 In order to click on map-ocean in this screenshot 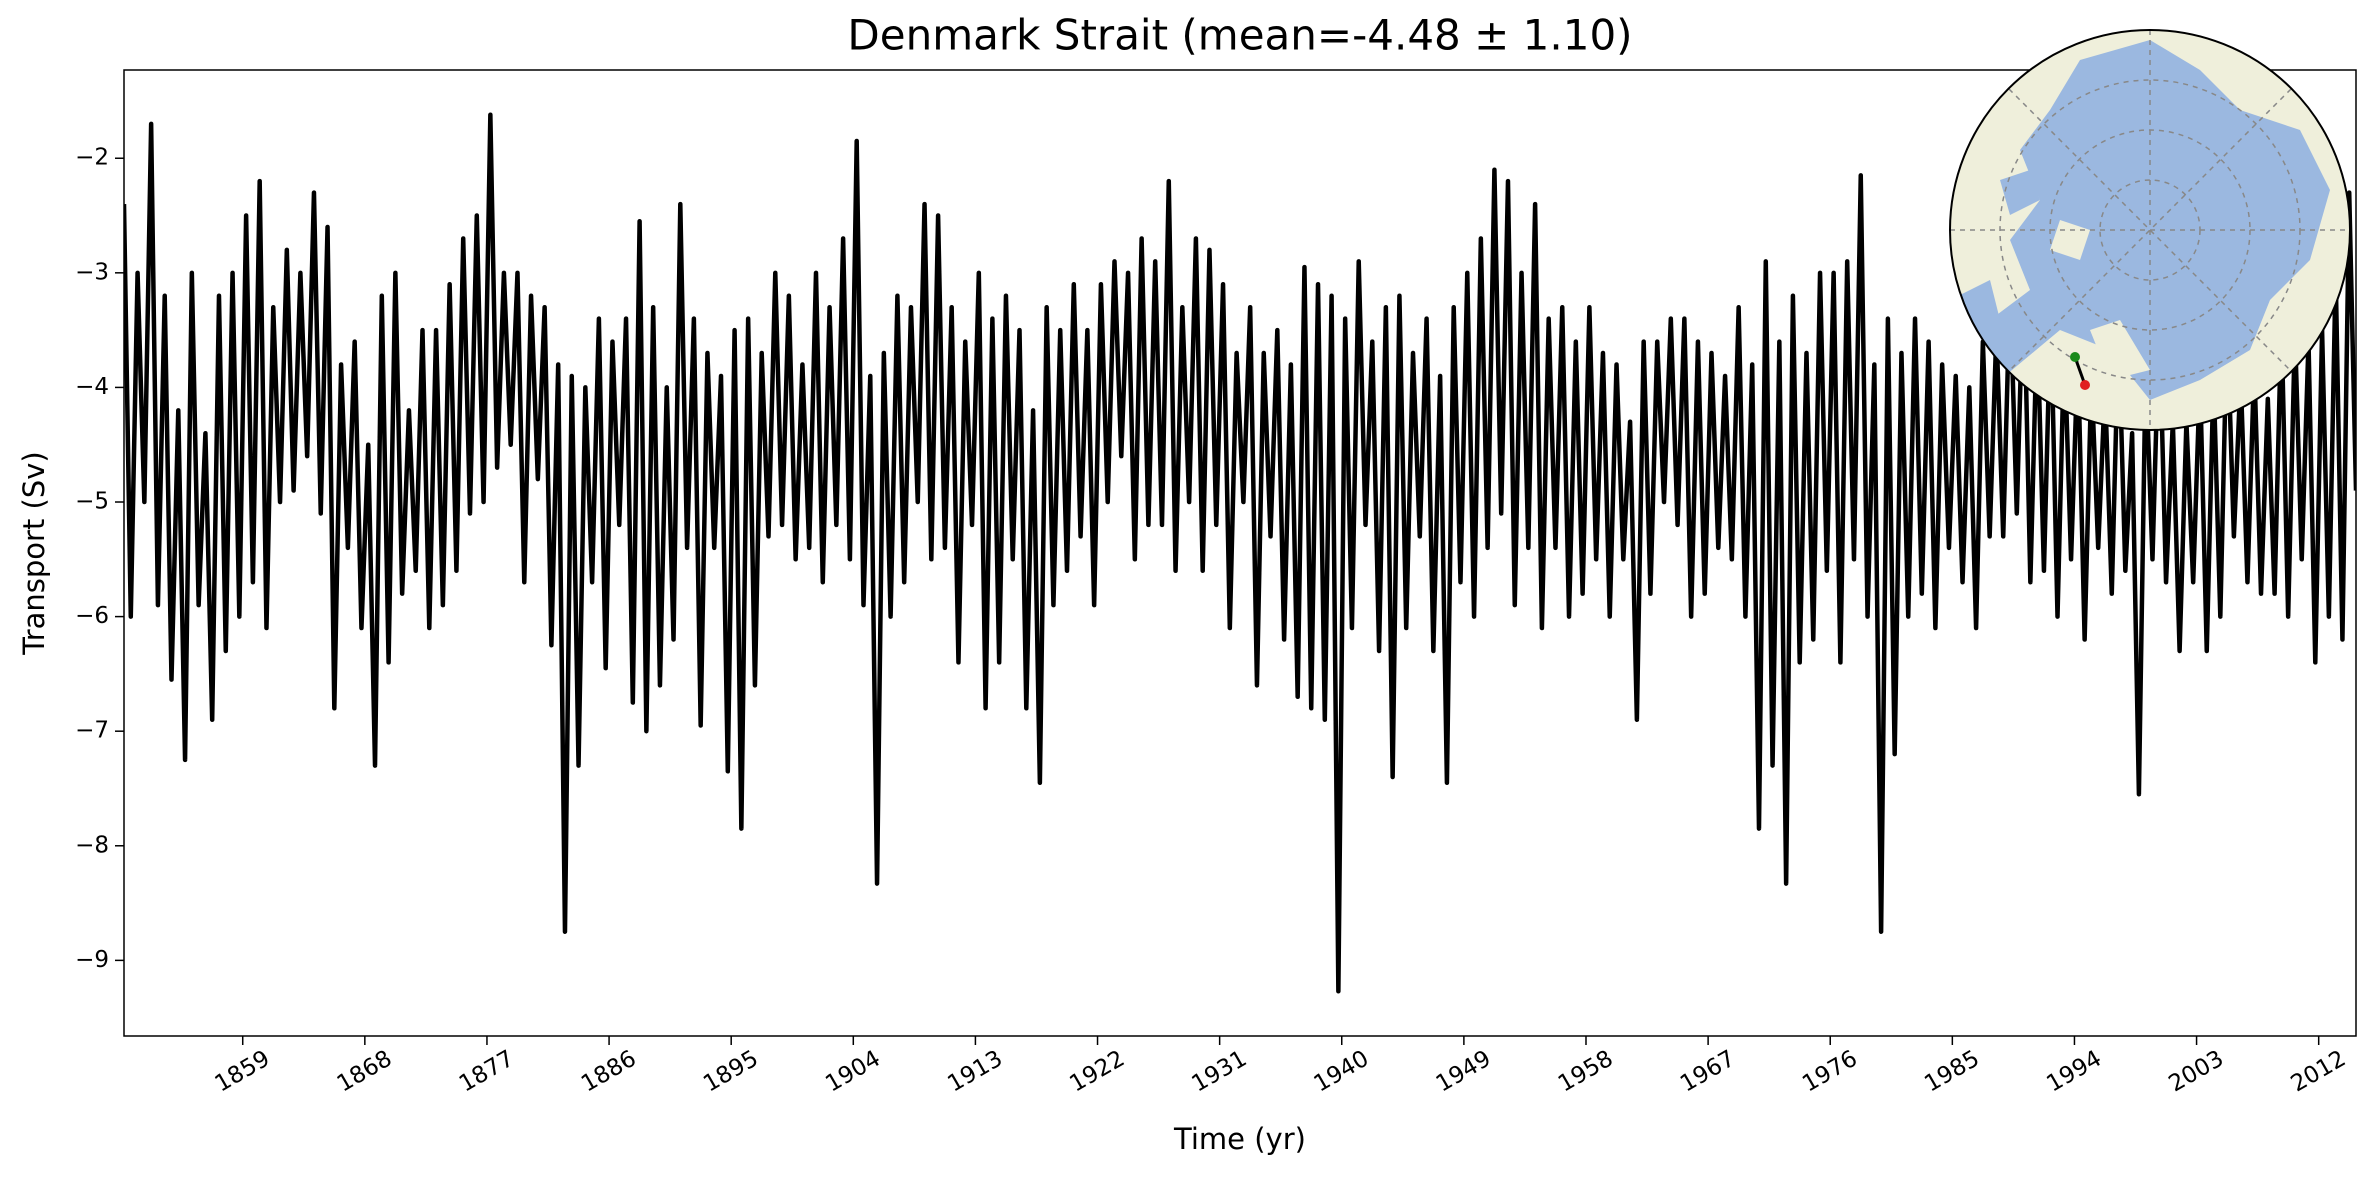, I will do `click(2150, 230)`.